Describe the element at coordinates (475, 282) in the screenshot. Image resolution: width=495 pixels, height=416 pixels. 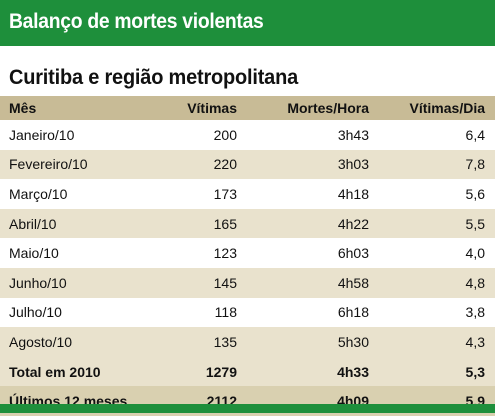
I see `cell-victims-per-day: 4,8` at that location.